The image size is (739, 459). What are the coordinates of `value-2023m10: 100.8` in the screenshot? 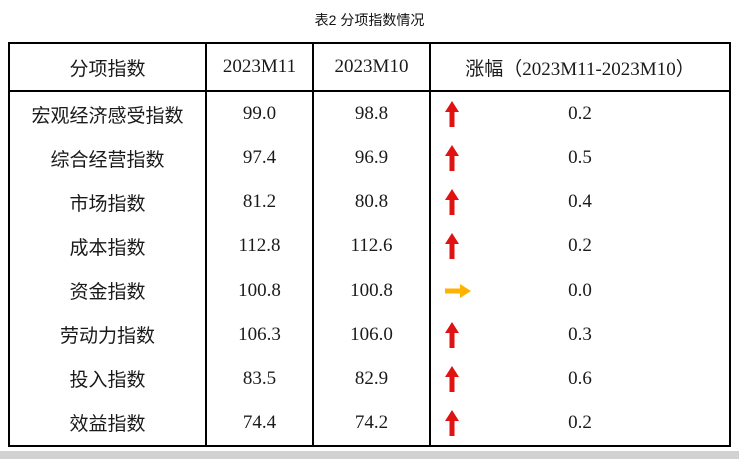 It's located at (372, 290).